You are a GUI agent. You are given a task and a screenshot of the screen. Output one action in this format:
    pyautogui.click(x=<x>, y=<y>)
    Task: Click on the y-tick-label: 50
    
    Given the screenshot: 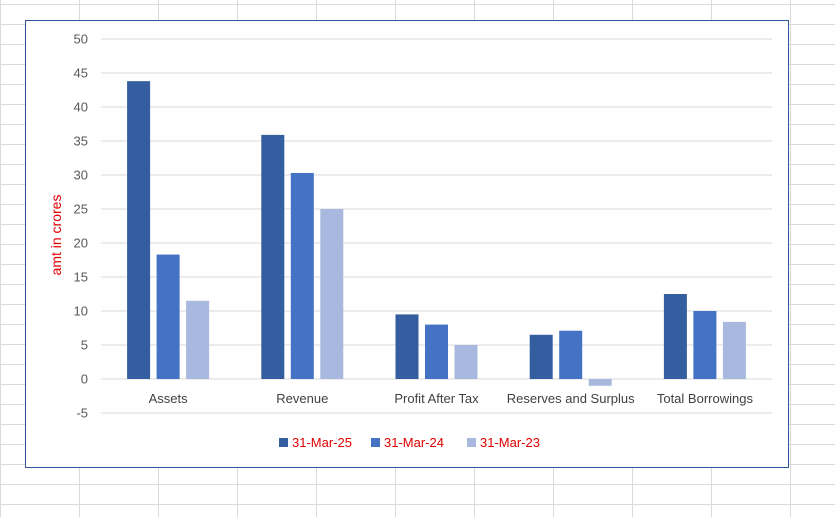 What is the action you would take?
    pyautogui.click(x=81, y=39)
    